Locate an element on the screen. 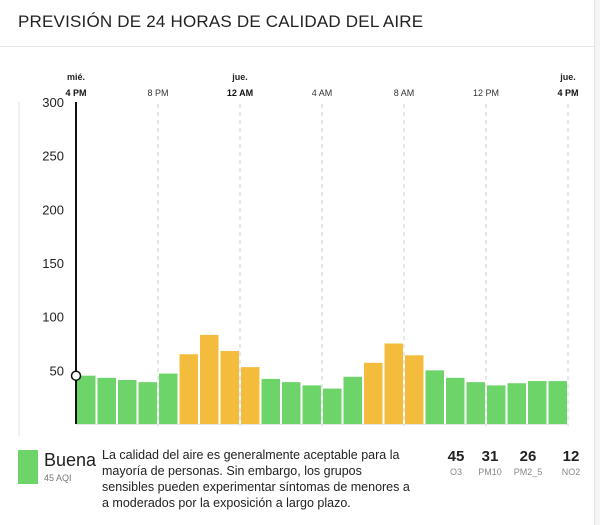 Image resolution: width=600 pixels, height=525 pixels. pollutant-pm10: 31 PM10 is located at coordinates (490, 462).